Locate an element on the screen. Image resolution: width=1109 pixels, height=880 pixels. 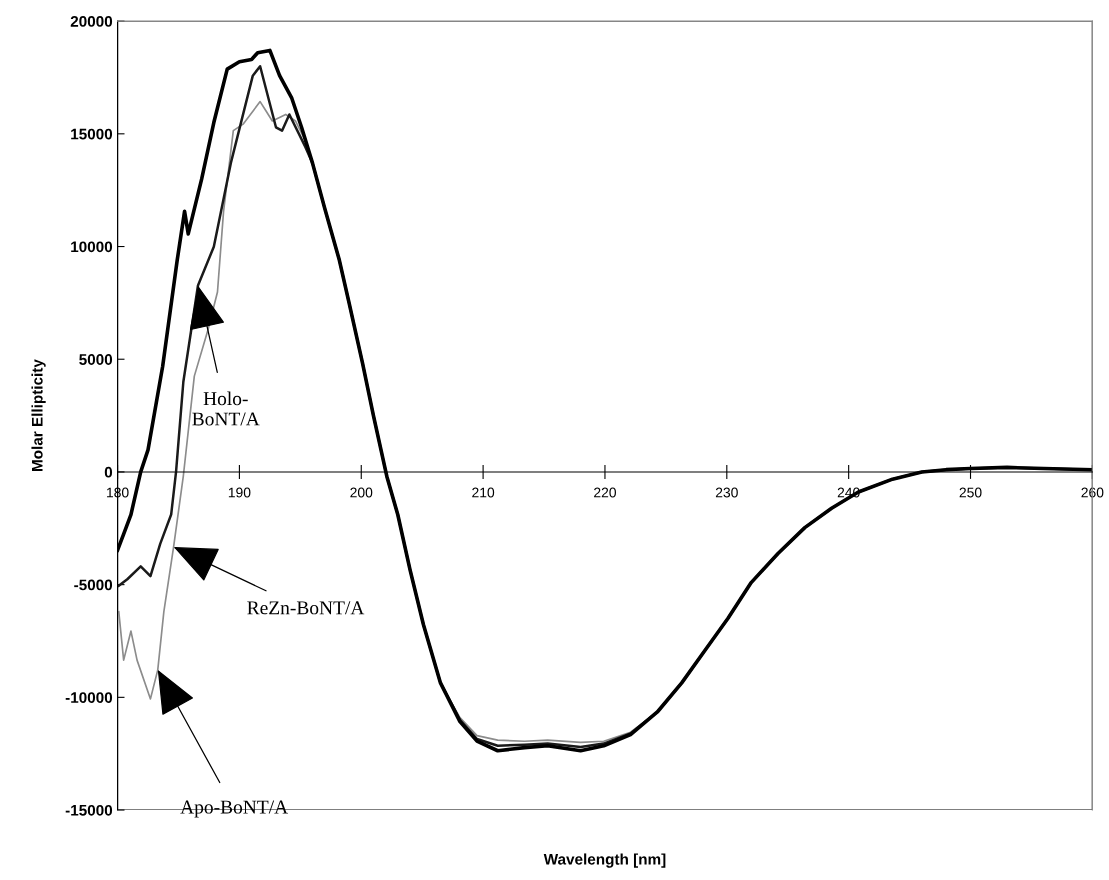
x-tick-label: 220 is located at coordinates (605, 492).